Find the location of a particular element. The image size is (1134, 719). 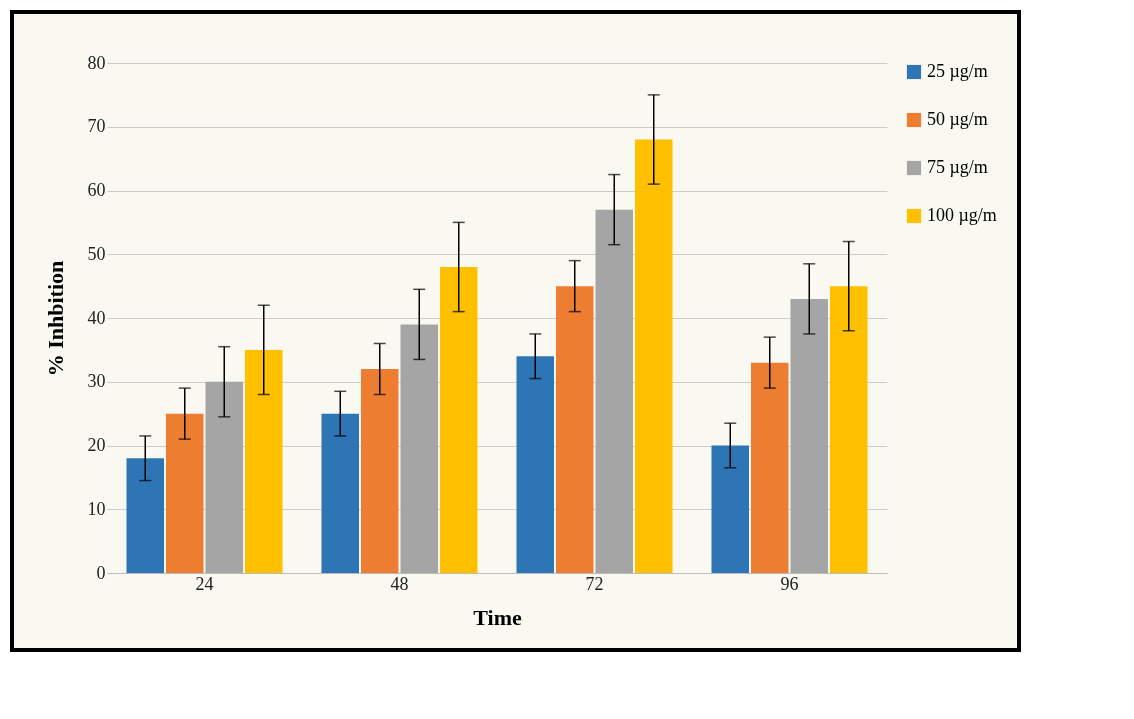

legend-label: 25 µg/m is located at coordinates (957, 71).